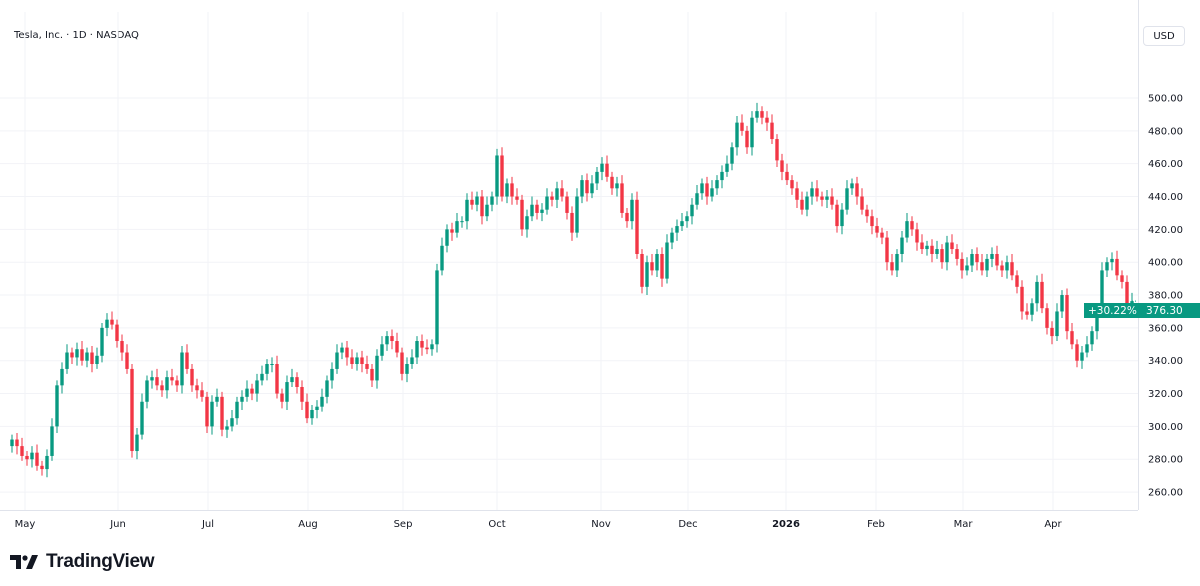 The image size is (1200, 586). I want to click on currency-button: USD, so click(1164, 36).